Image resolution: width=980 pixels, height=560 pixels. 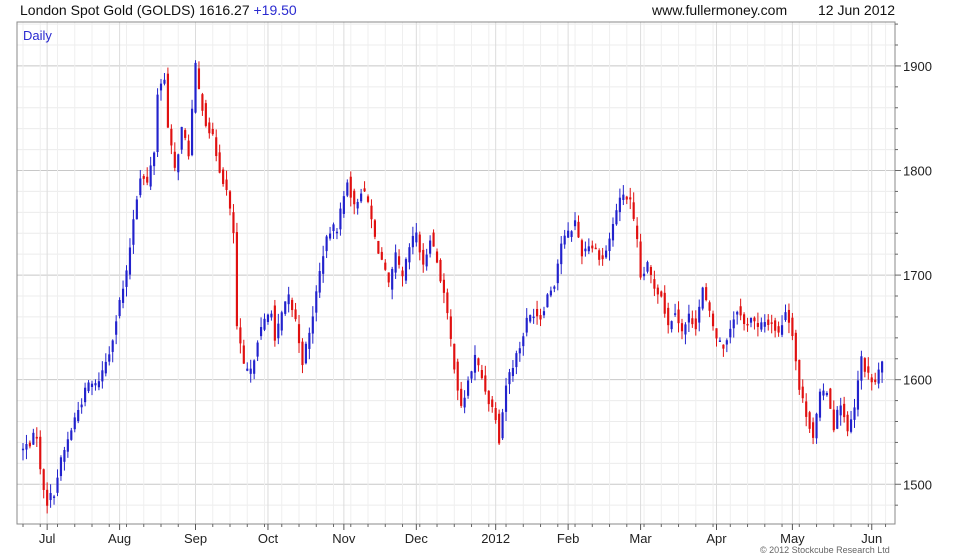 What do you see at coordinates (224, 10) in the screenshot?
I see `last-price: 1616.27` at bounding box center [224, 10].